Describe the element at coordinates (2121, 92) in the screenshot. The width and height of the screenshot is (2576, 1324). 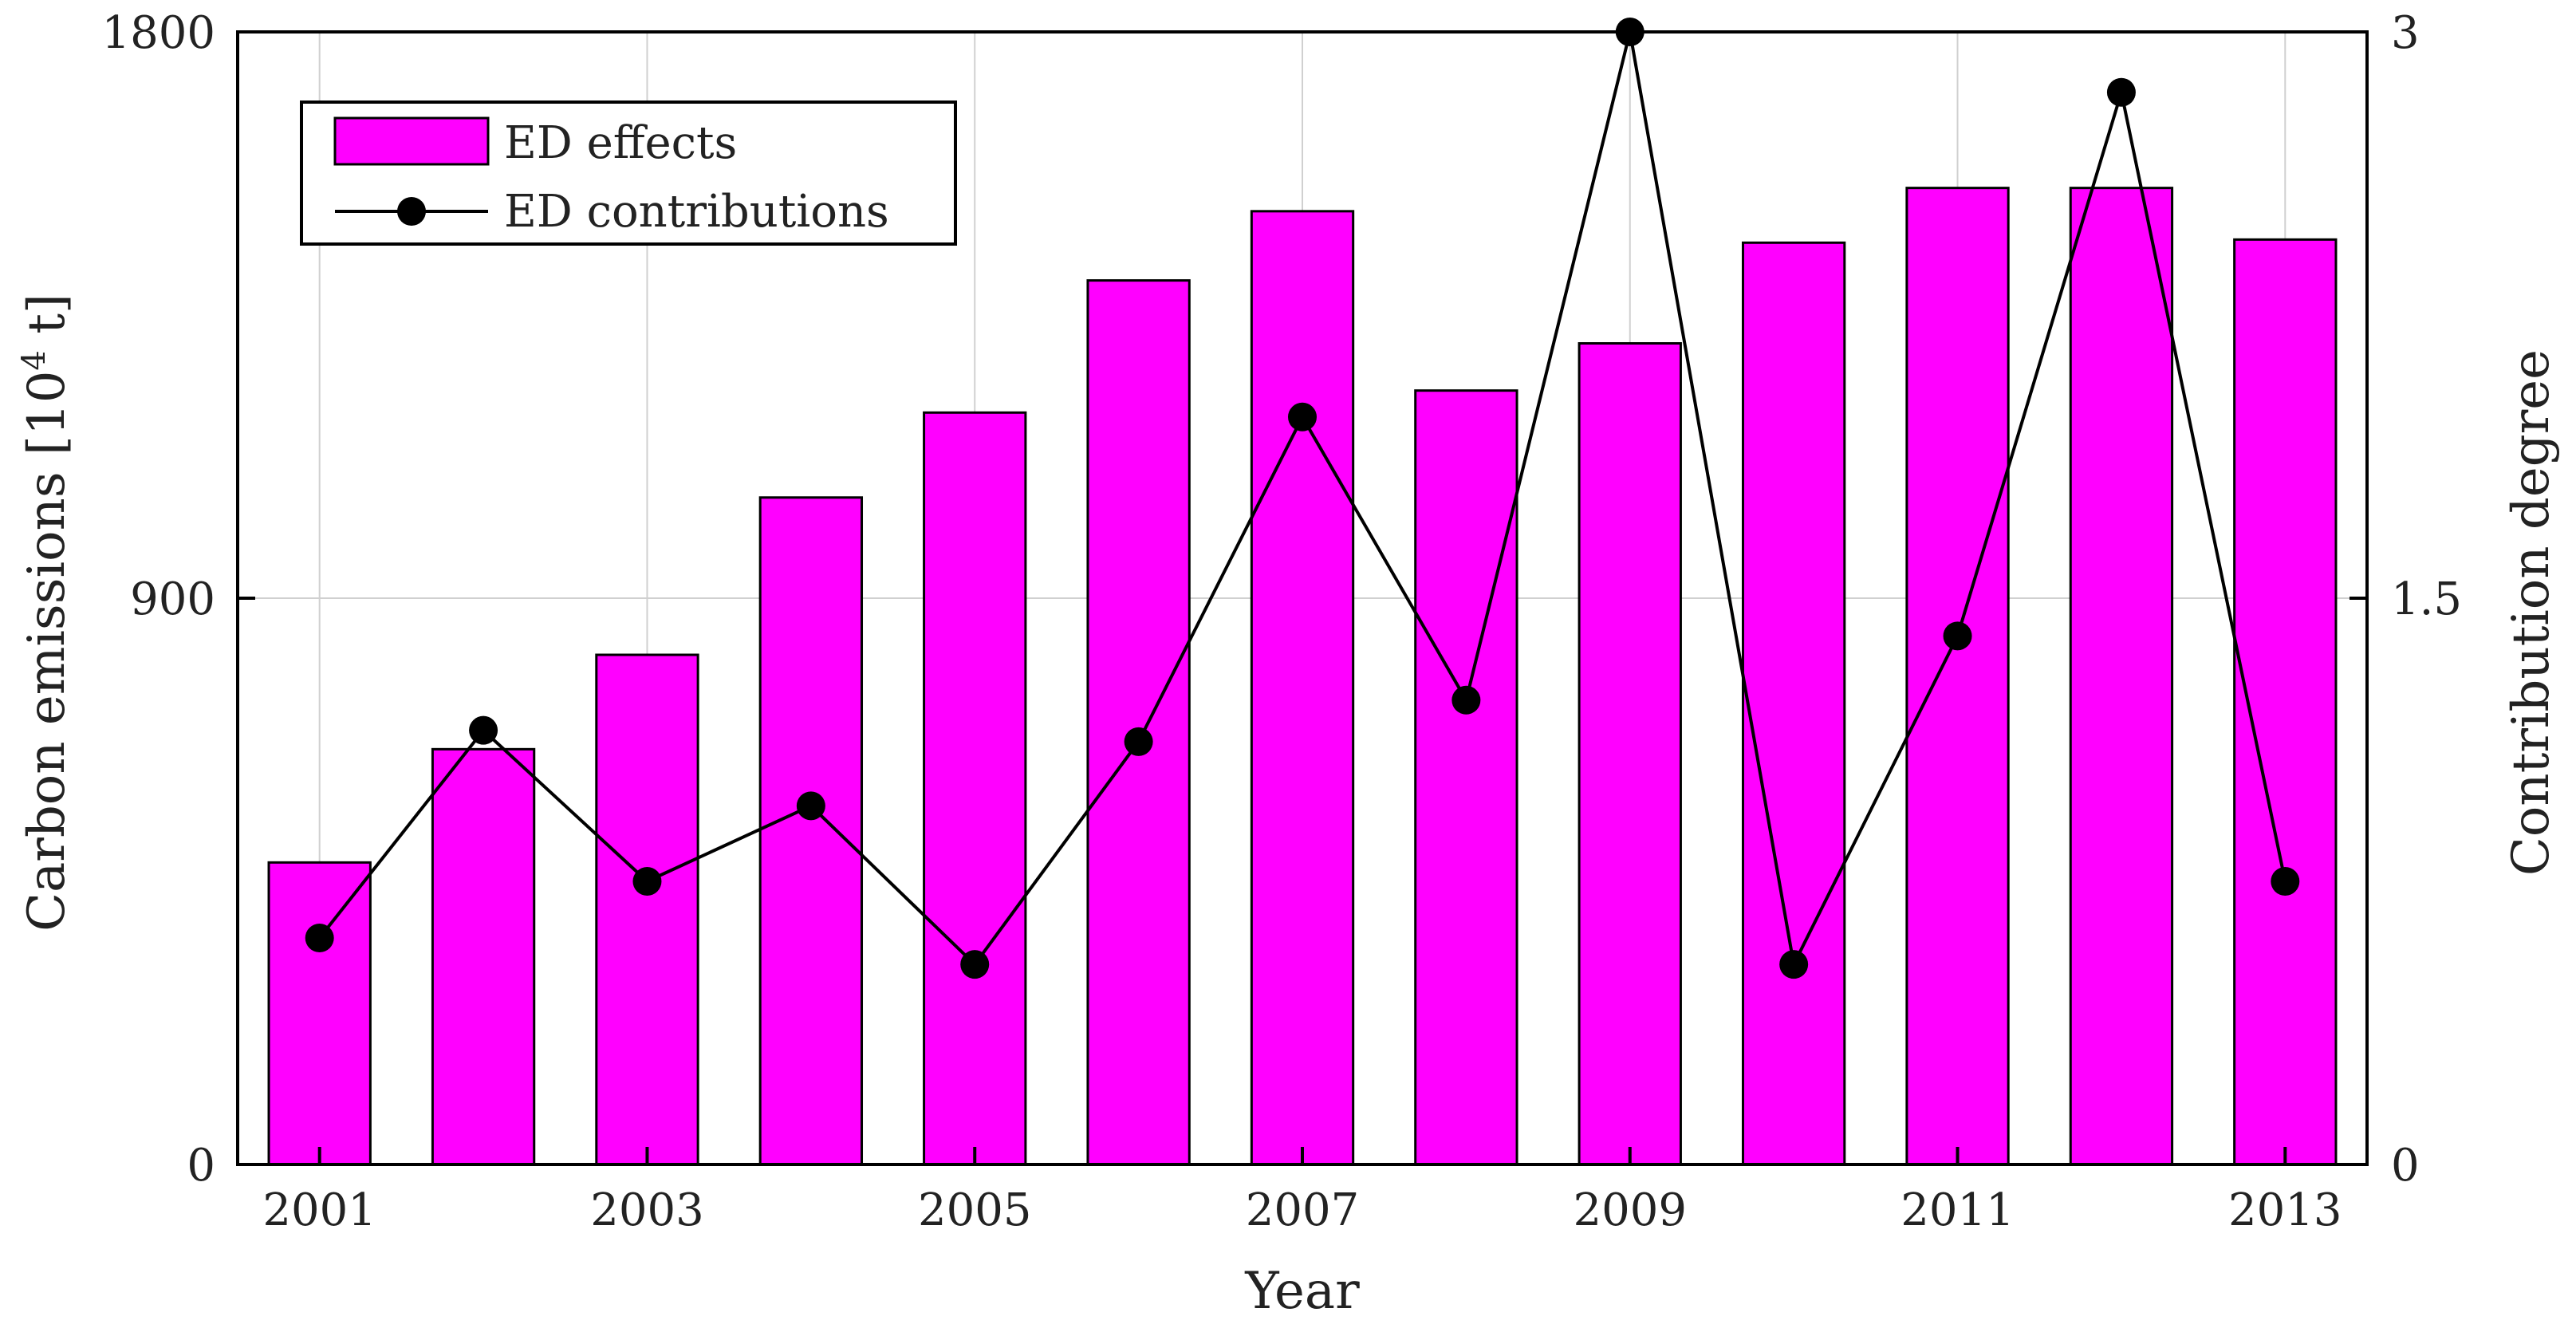
I see `point-2012` at that location.